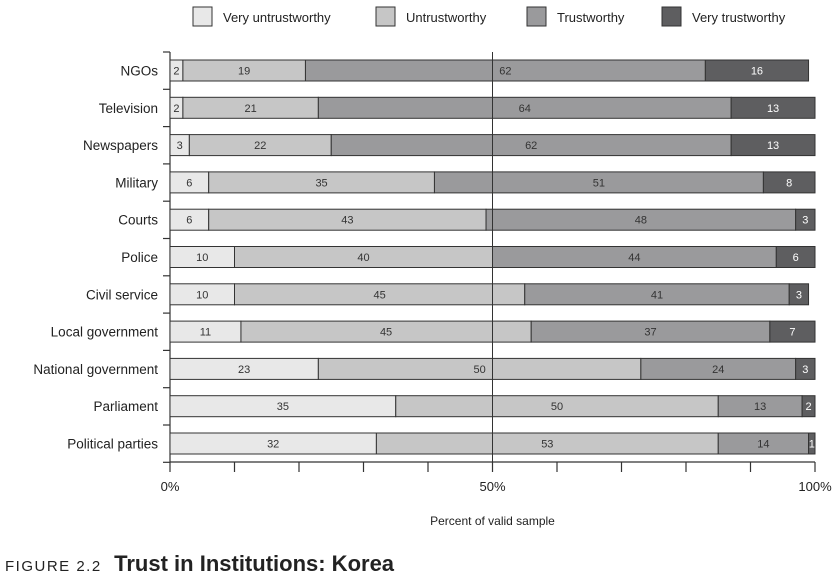  I want to click on data-label: 1, so click(812, 445).